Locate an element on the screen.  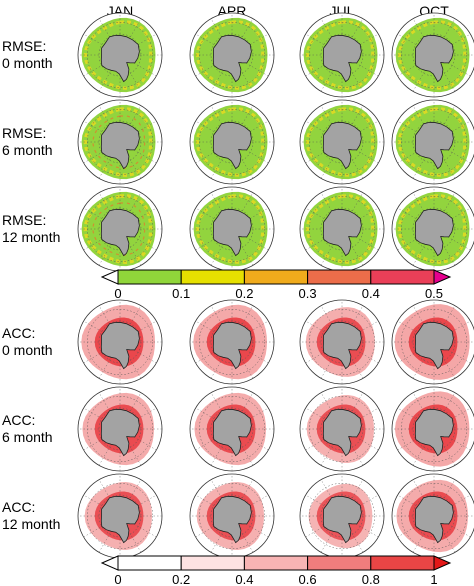
rmse-colorbar-tick-label: 0.1 is located at coordinates (181, 293).